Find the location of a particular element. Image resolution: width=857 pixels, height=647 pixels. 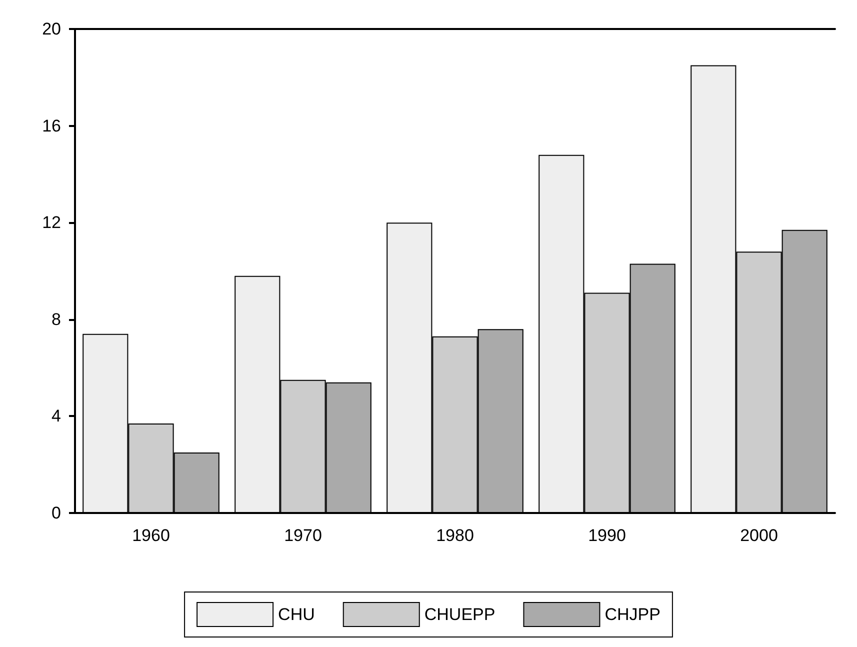

legend-label: CHJPP is located at coordinates (632, 614).